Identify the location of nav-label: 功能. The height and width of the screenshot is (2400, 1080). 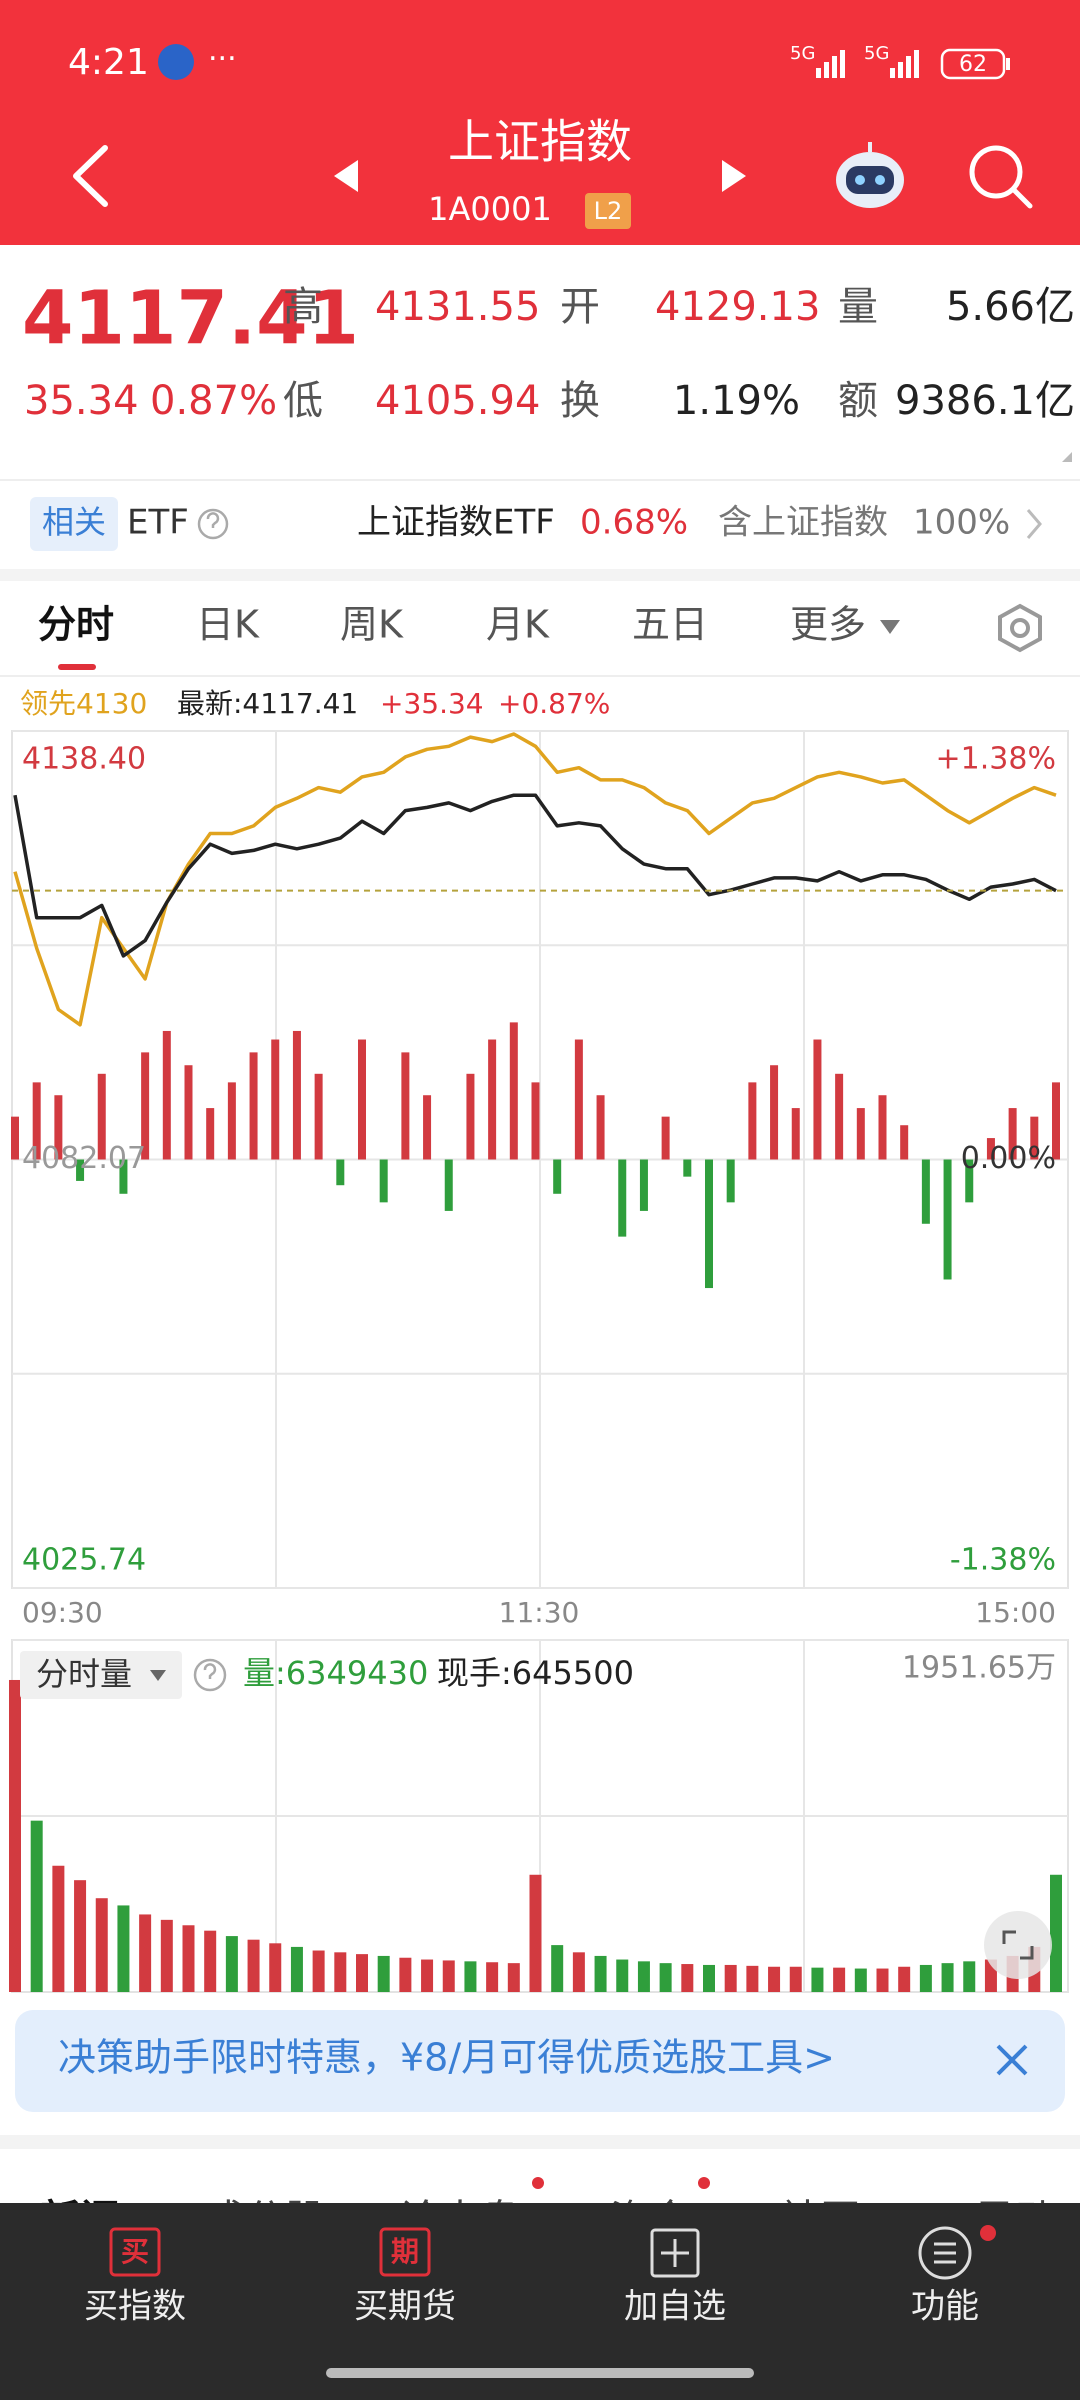
(945, 2307).